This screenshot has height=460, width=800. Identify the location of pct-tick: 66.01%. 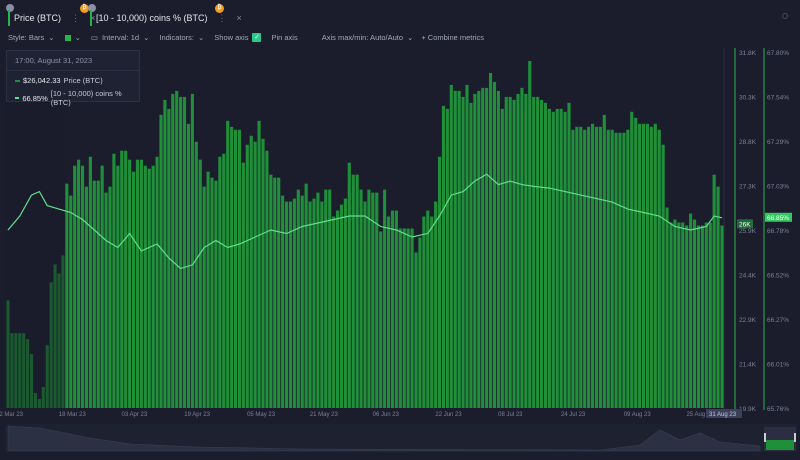
(778, 365).